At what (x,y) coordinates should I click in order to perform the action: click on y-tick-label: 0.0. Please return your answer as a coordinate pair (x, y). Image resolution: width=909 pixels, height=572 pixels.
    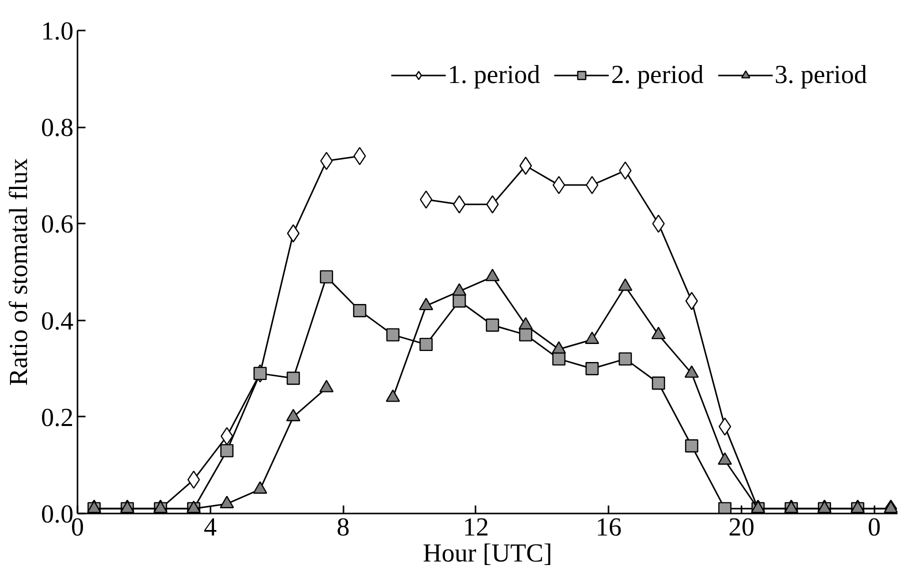
    Looking at the image, I should click on (57, 514).